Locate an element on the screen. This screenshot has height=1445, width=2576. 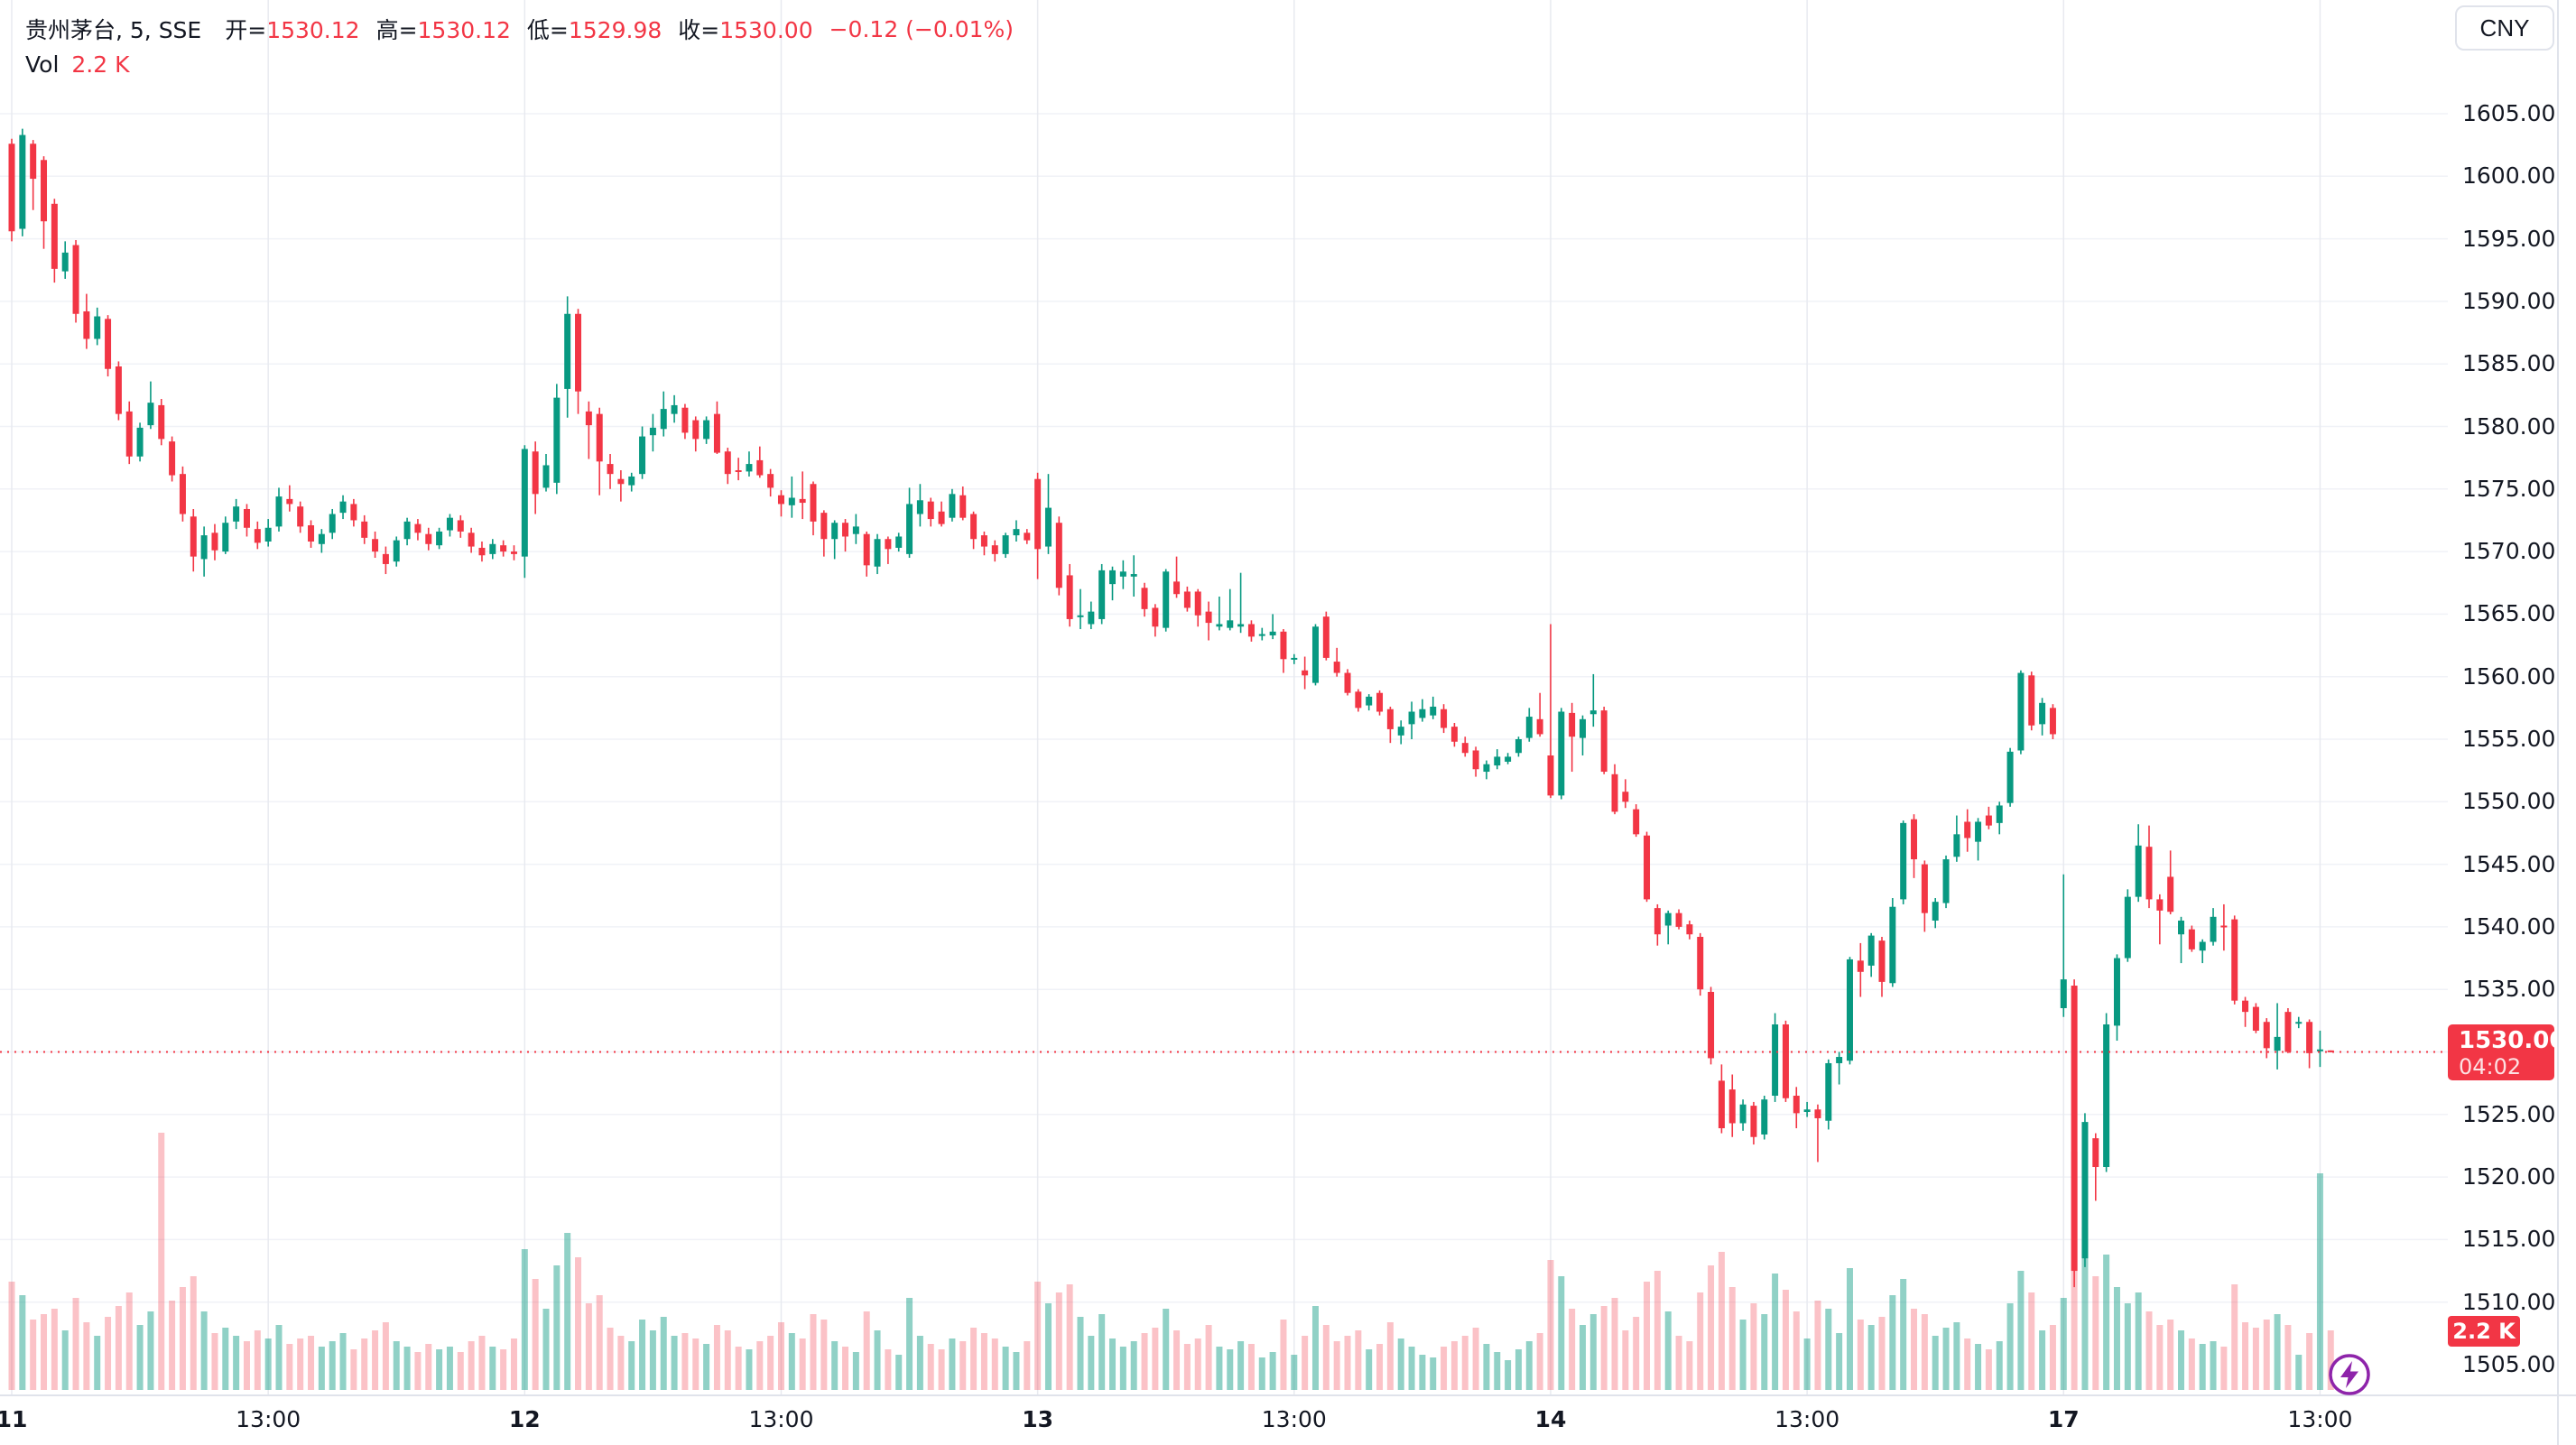
ohlc-field: 收=1530.00 is located at coordinates (745, 30).